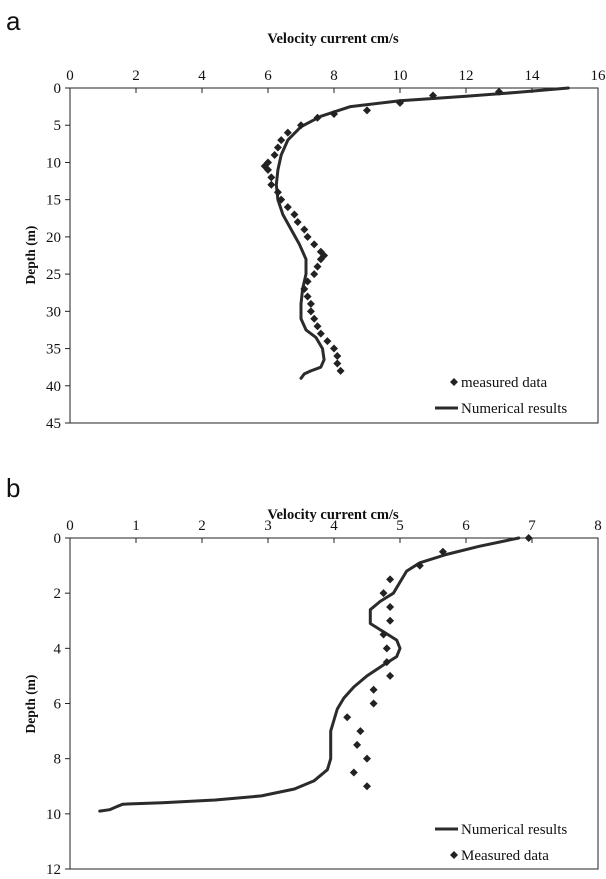 This screenshot has width=606, height=879. What do you see at coordinates (505, 856) in the screenshot?
I see `legend-b-measured-label: Measured data` at bounding box center [505, 856].